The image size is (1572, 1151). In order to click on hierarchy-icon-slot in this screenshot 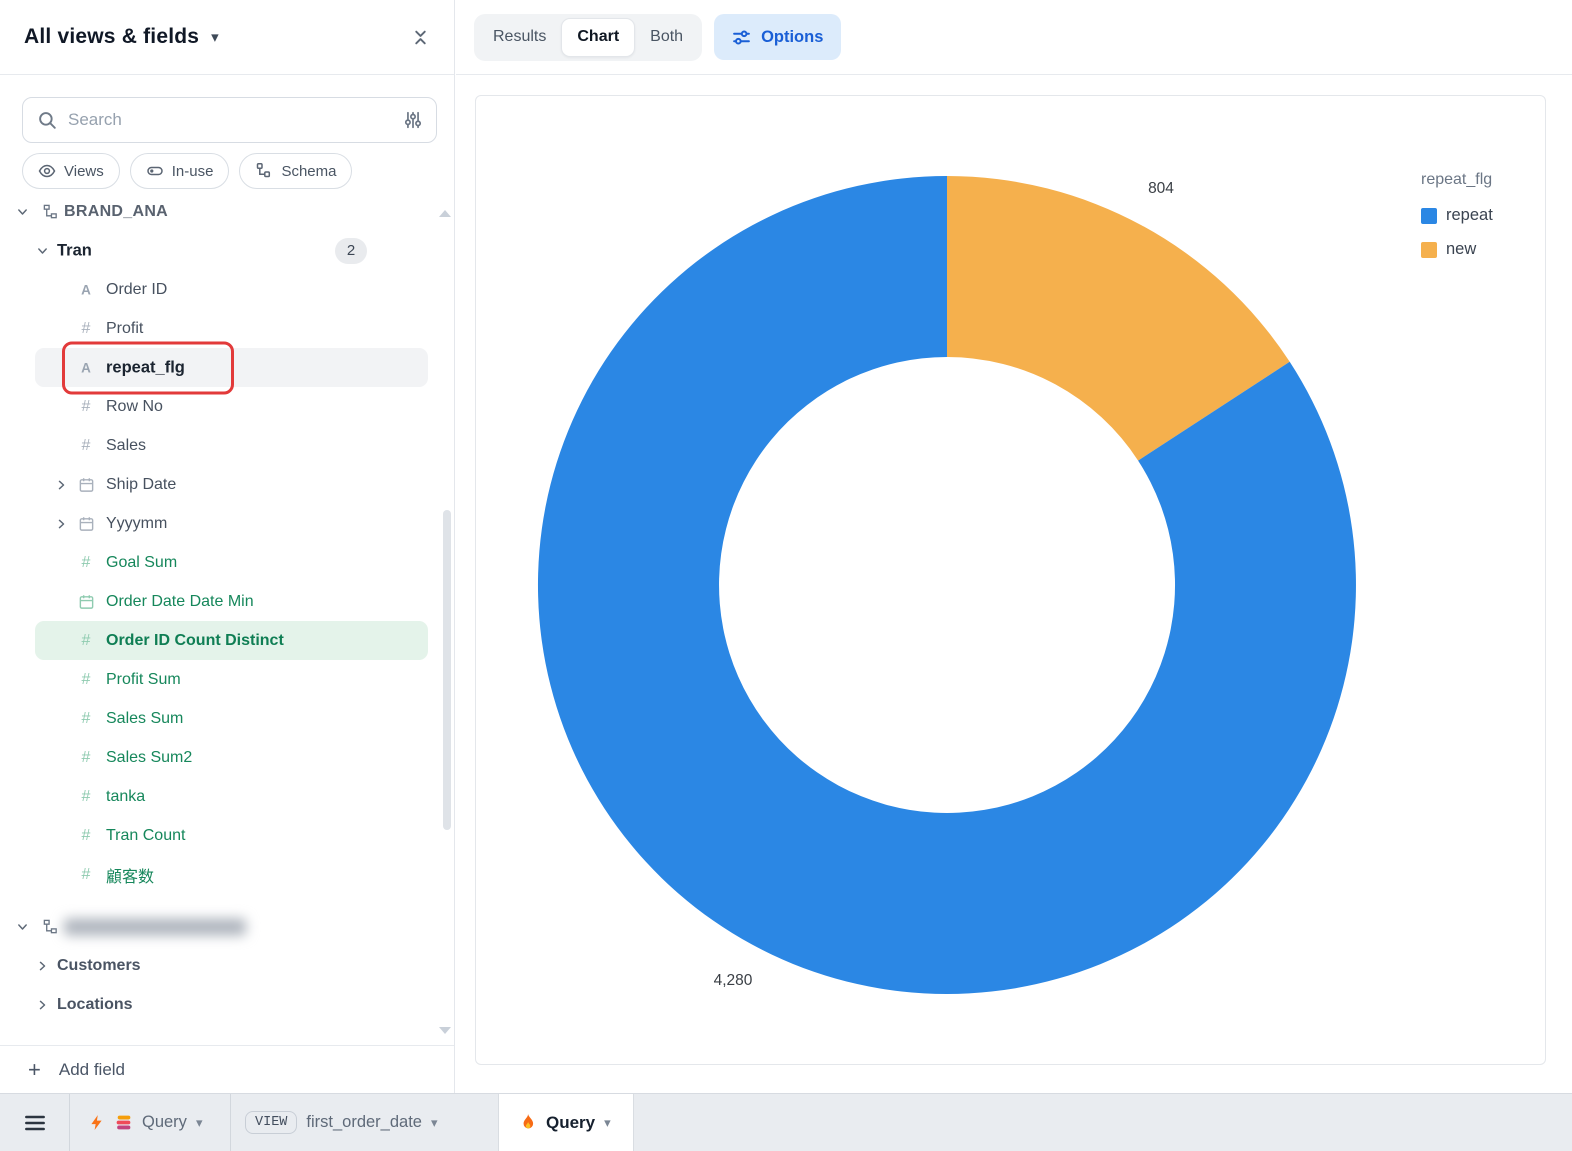, I will do `click(50, 211)`.